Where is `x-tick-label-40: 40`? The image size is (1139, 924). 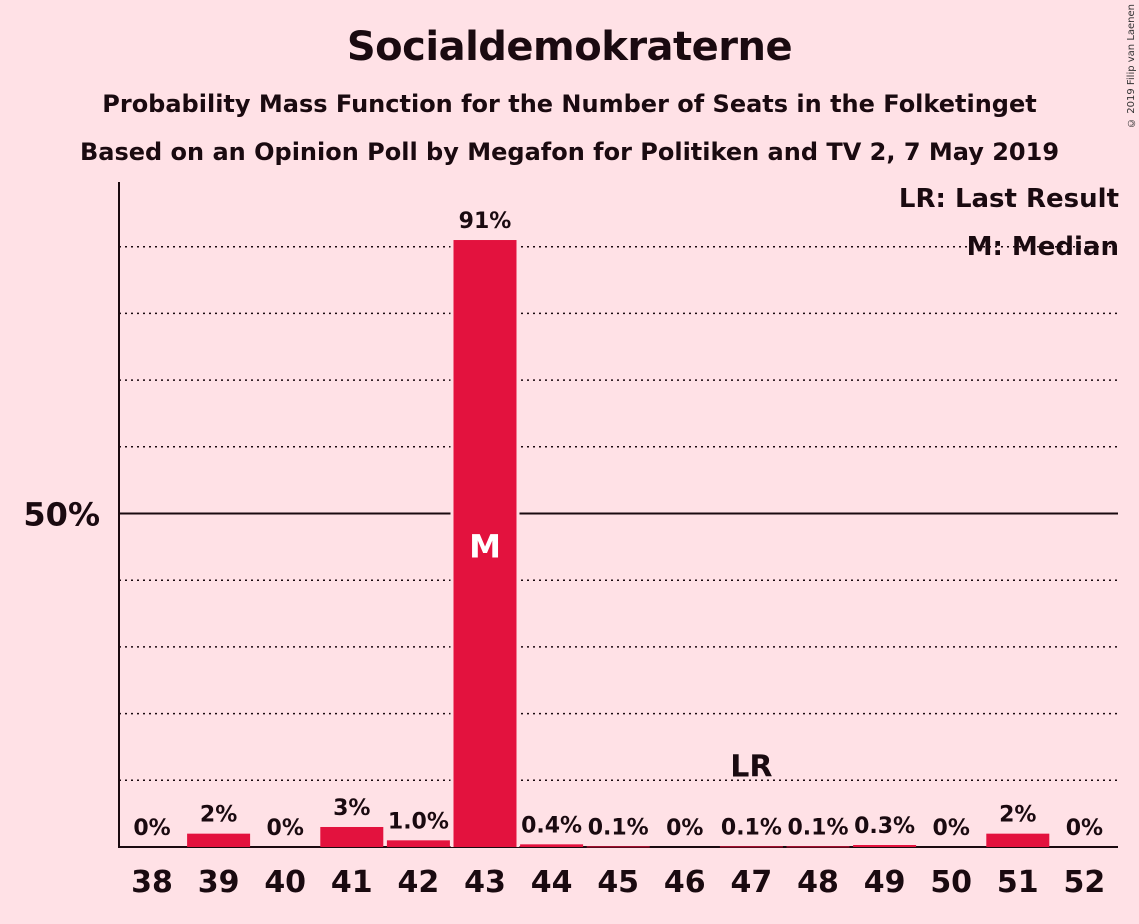
x-tick-label-40: 40 is located at coordinates (285, 882).